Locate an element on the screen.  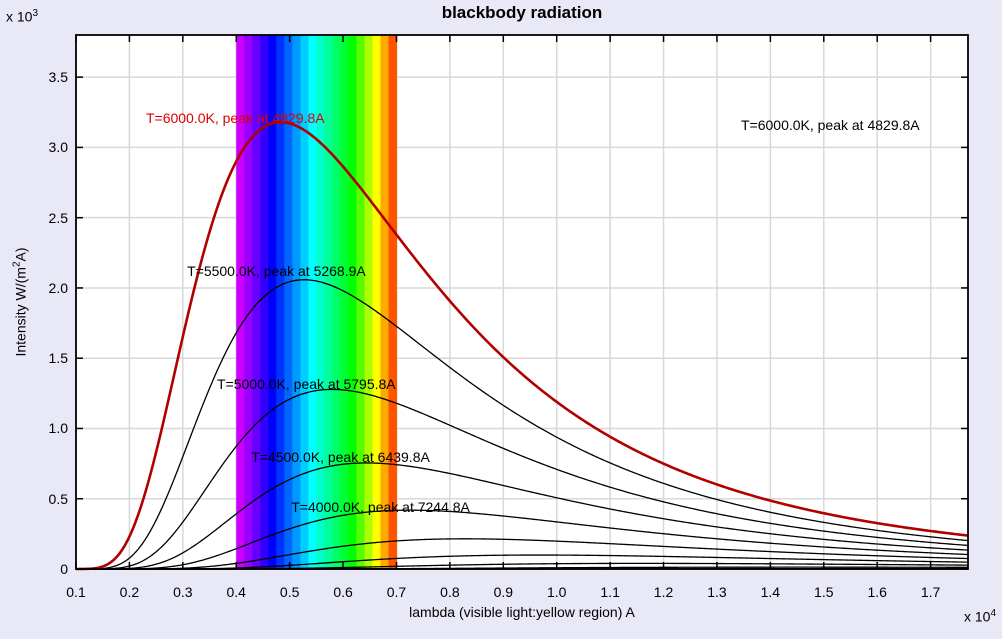
y-tick-label: 3.0 is located at coordinates (58, 147).